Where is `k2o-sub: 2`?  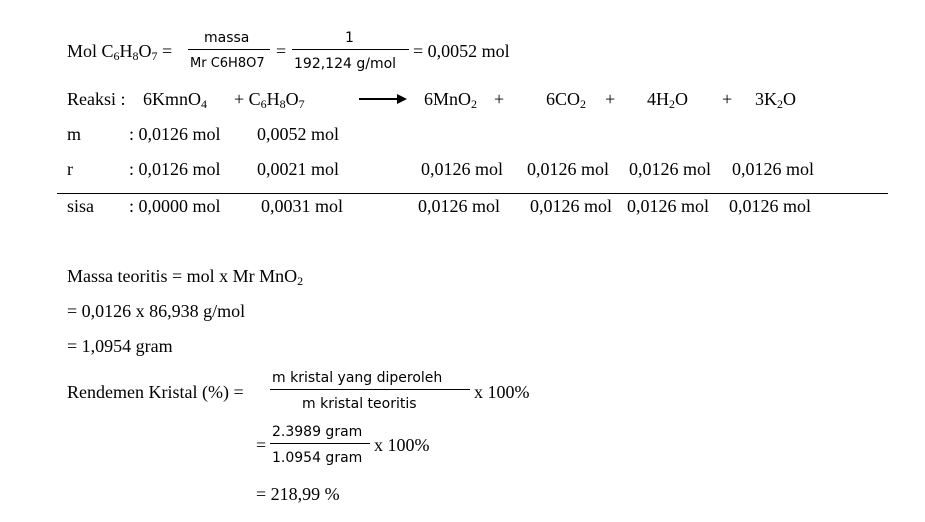
k2o-sub: 2 is located at coordinates (780, 104).